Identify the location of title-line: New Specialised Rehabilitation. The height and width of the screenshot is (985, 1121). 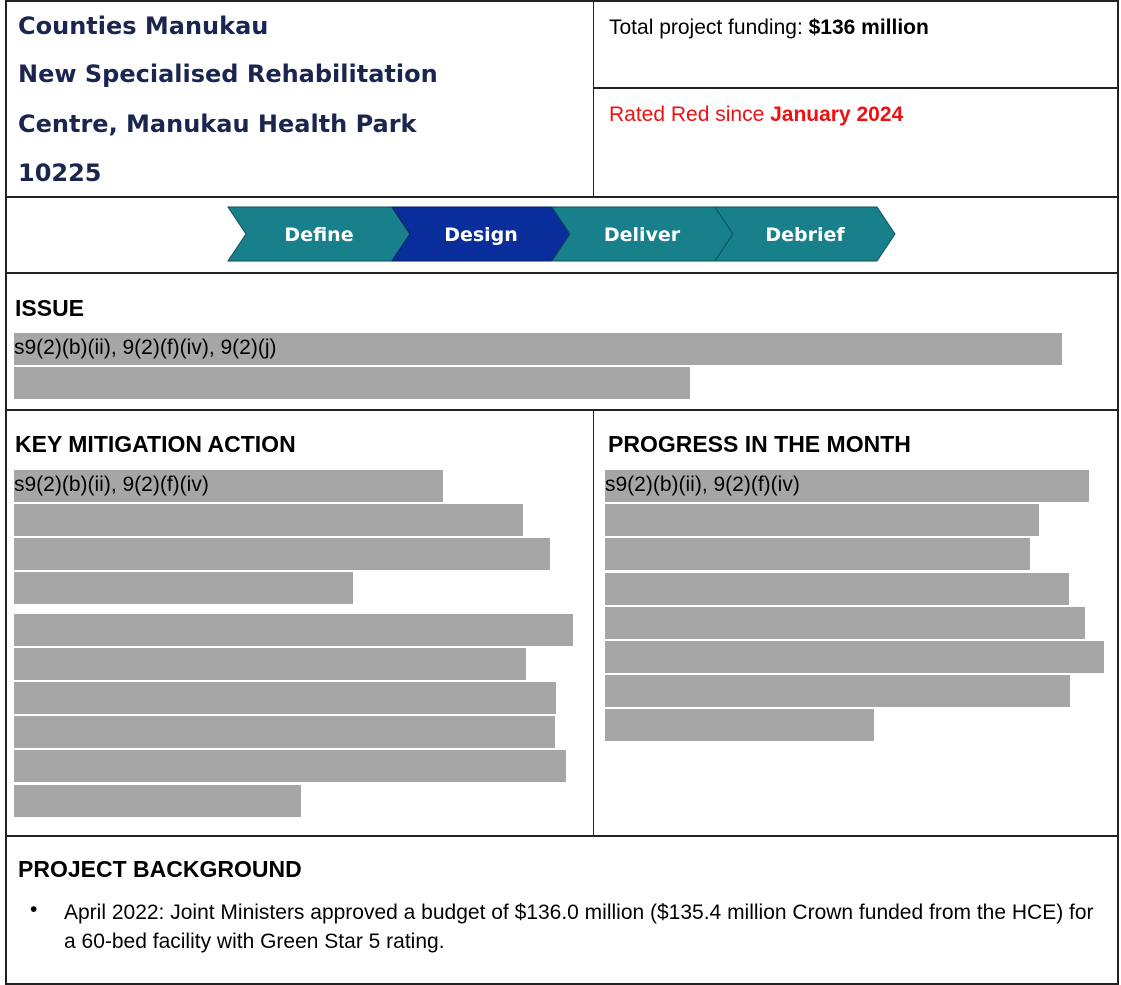
(228, 74).